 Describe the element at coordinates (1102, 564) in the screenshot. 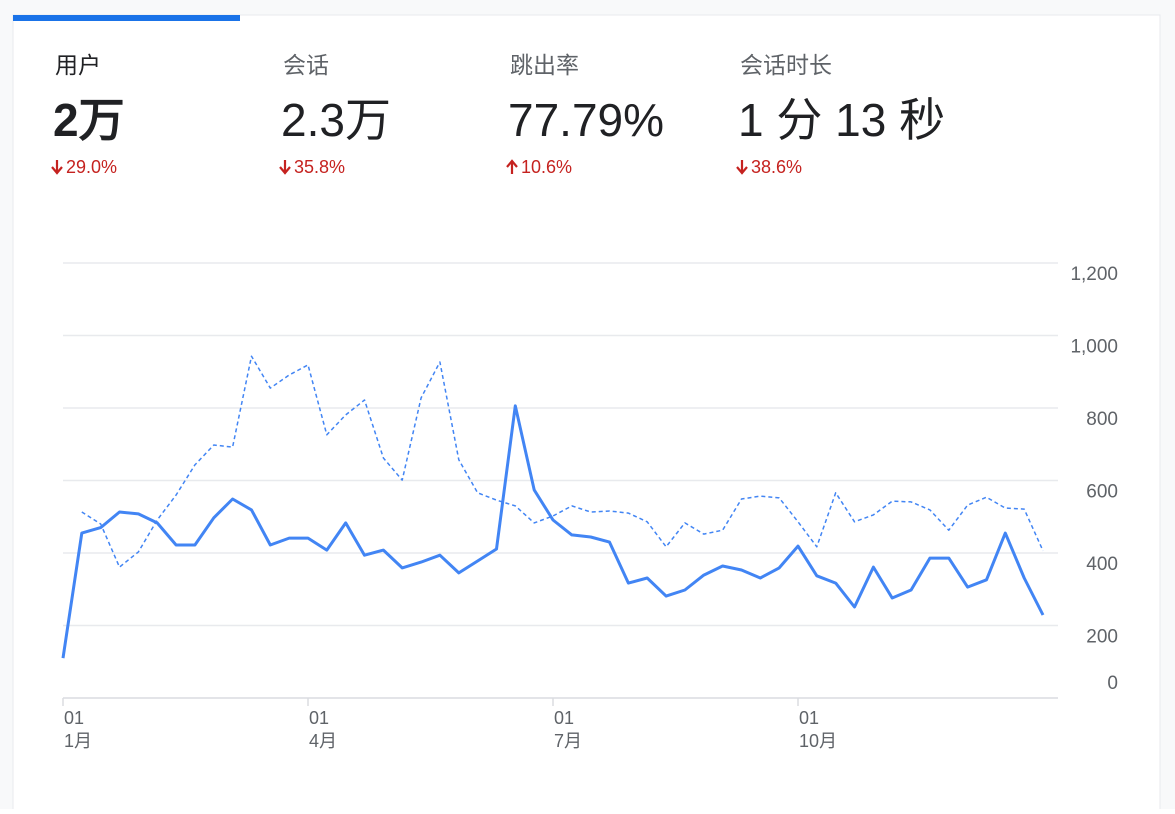

I see `y-tick-label: 400` at that location.